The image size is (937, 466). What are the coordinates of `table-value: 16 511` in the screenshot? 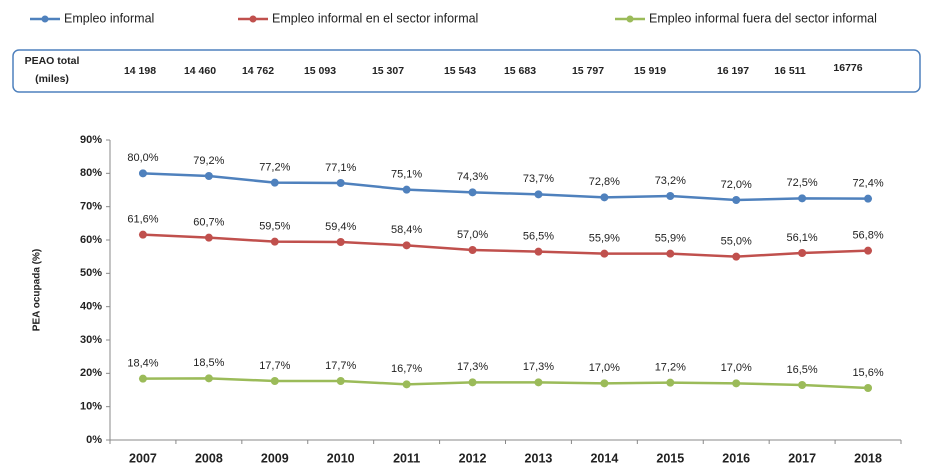 It's located at (790, 71).